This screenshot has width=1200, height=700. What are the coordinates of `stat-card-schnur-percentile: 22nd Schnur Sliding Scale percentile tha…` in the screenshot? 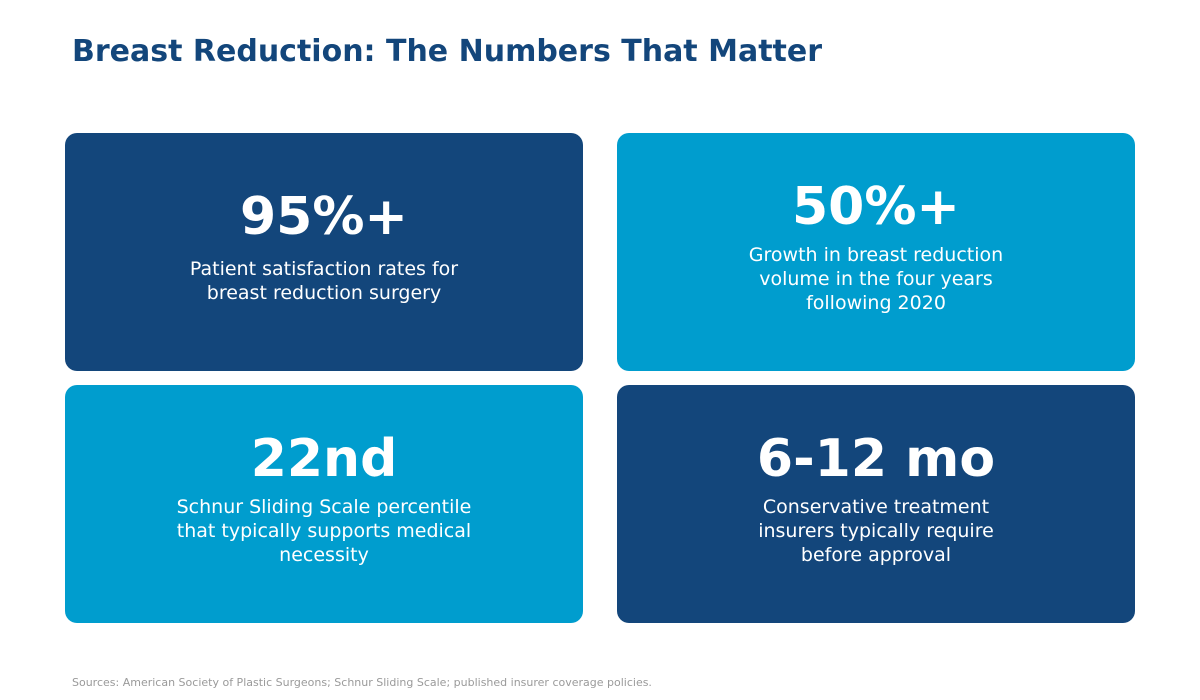 It's located at (324, 504).